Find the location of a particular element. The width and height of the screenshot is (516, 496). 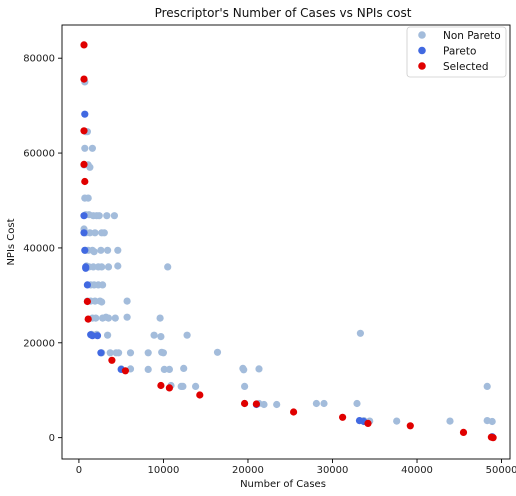

x-tick-label: 50000 is located at coordinates (501, 470).